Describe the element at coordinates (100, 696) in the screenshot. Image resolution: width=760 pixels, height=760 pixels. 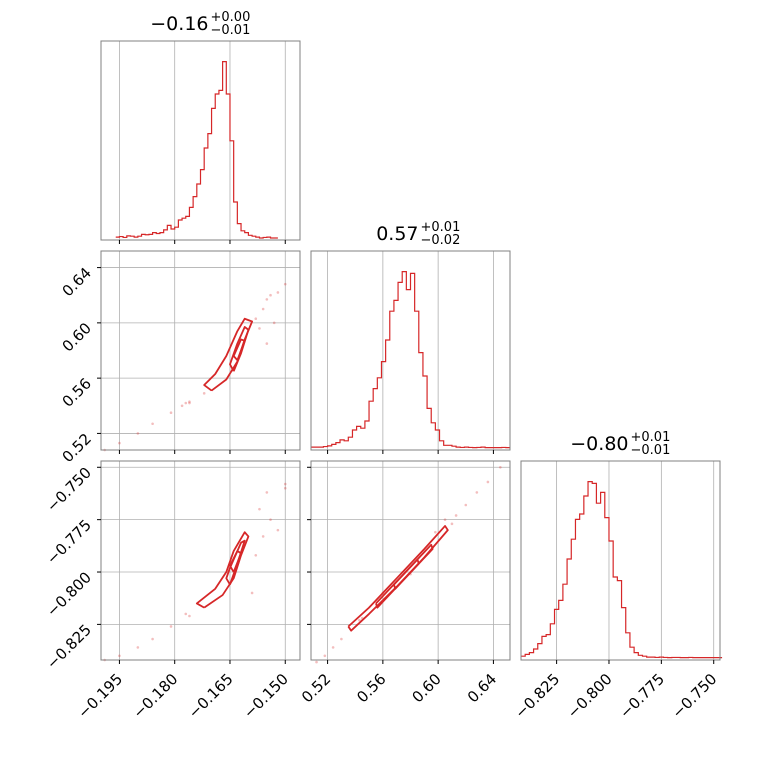
I see `x-tick-label: −0.195` at that location.